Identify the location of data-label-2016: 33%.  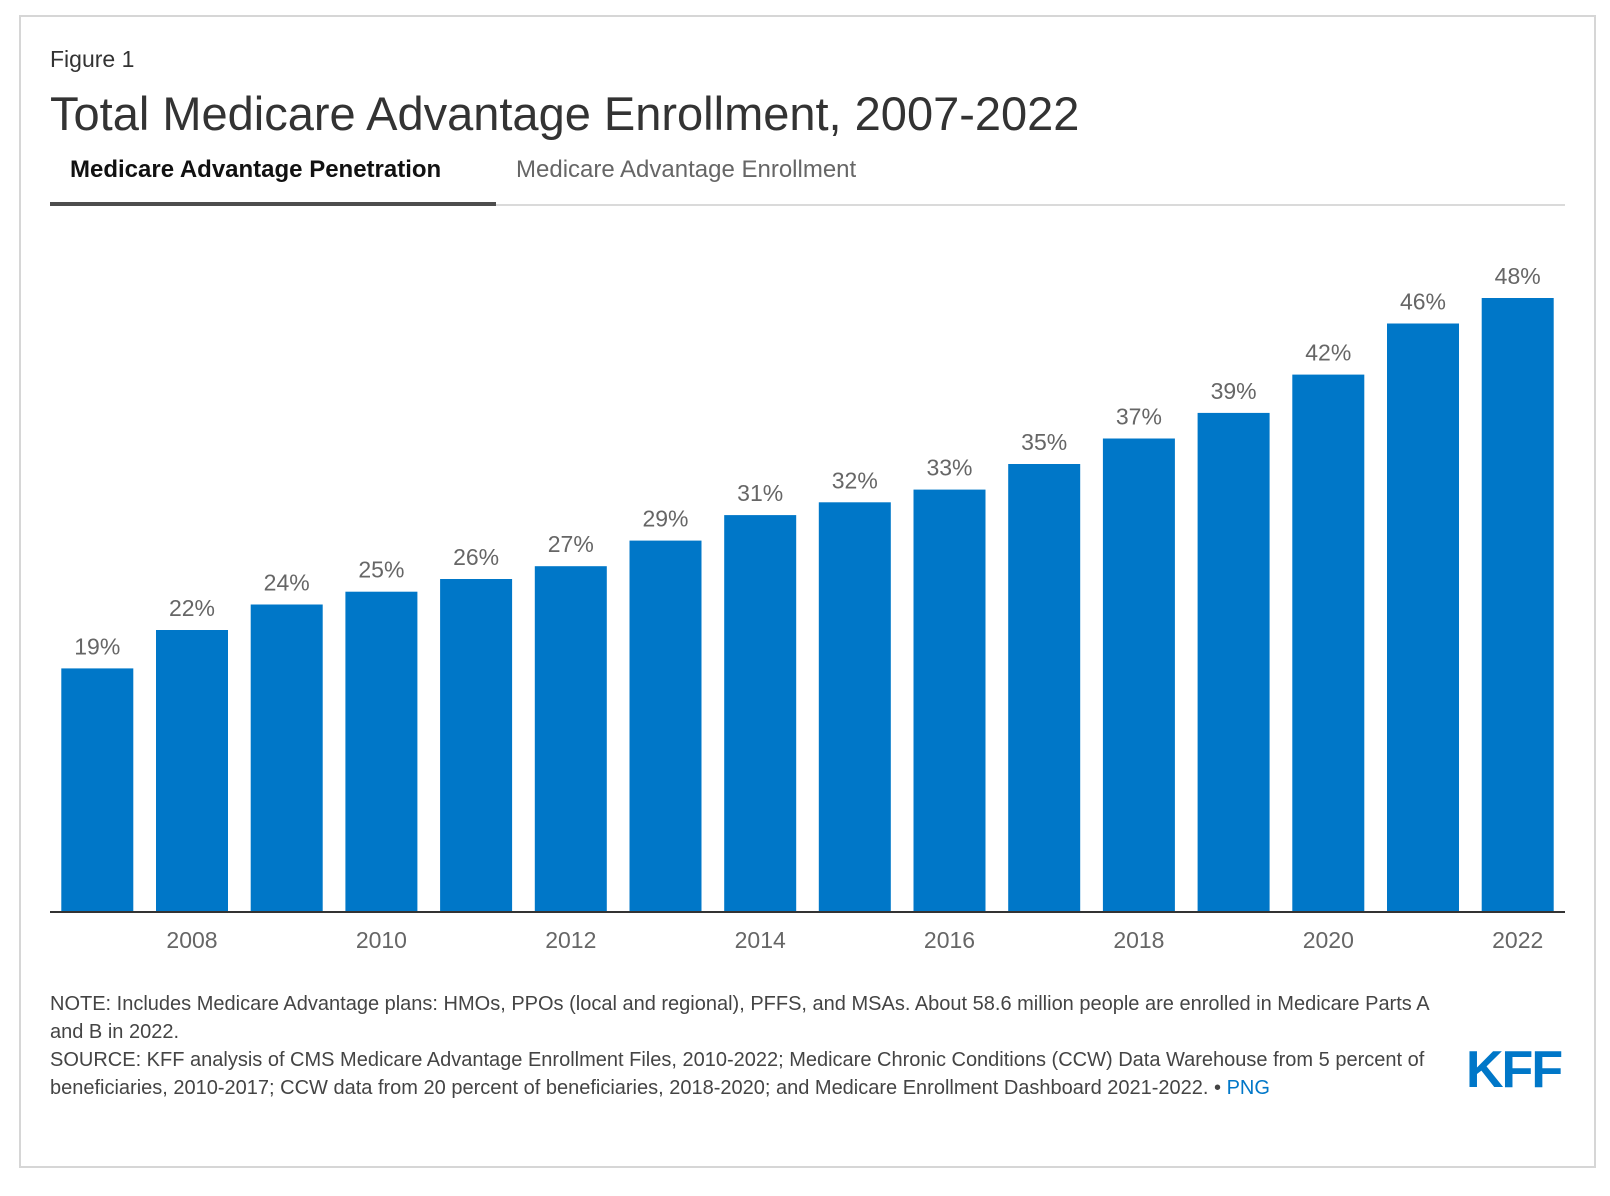
(949, 468).